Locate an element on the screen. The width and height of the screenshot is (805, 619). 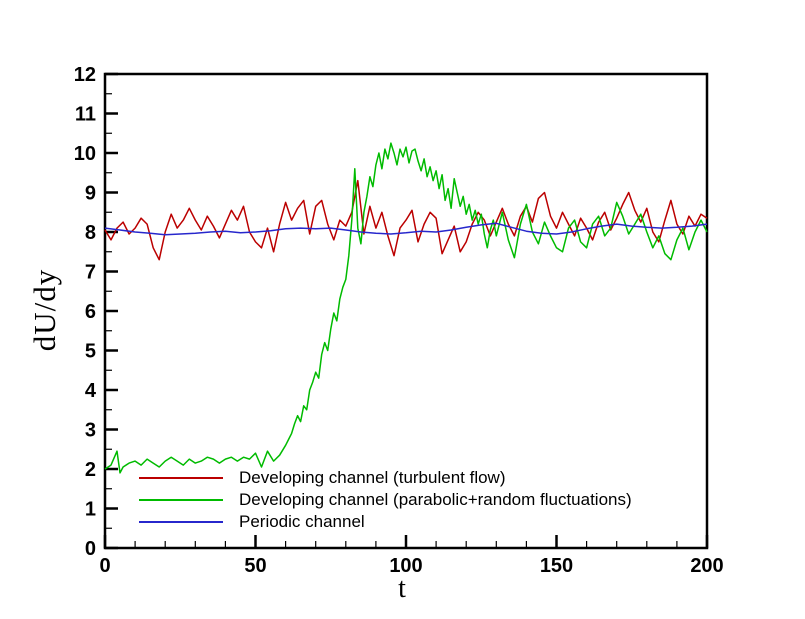
x-tick-label: 150 is located at coordinates (556, 566).